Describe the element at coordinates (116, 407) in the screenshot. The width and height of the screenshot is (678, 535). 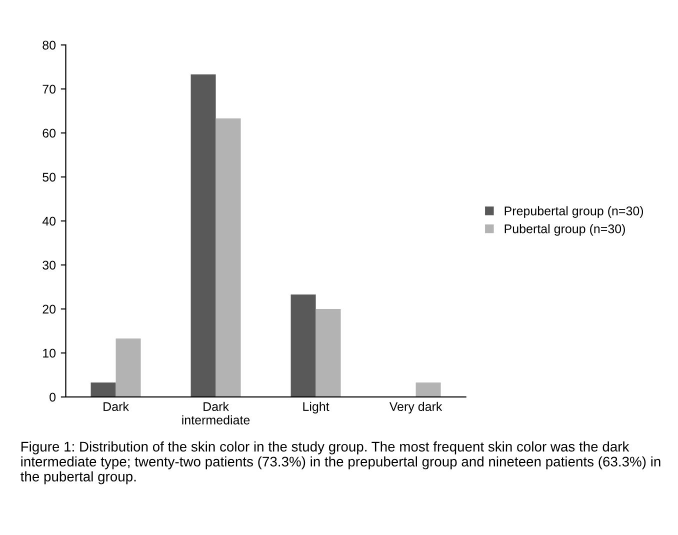
I see `x-tick-label: Dark` at that location.